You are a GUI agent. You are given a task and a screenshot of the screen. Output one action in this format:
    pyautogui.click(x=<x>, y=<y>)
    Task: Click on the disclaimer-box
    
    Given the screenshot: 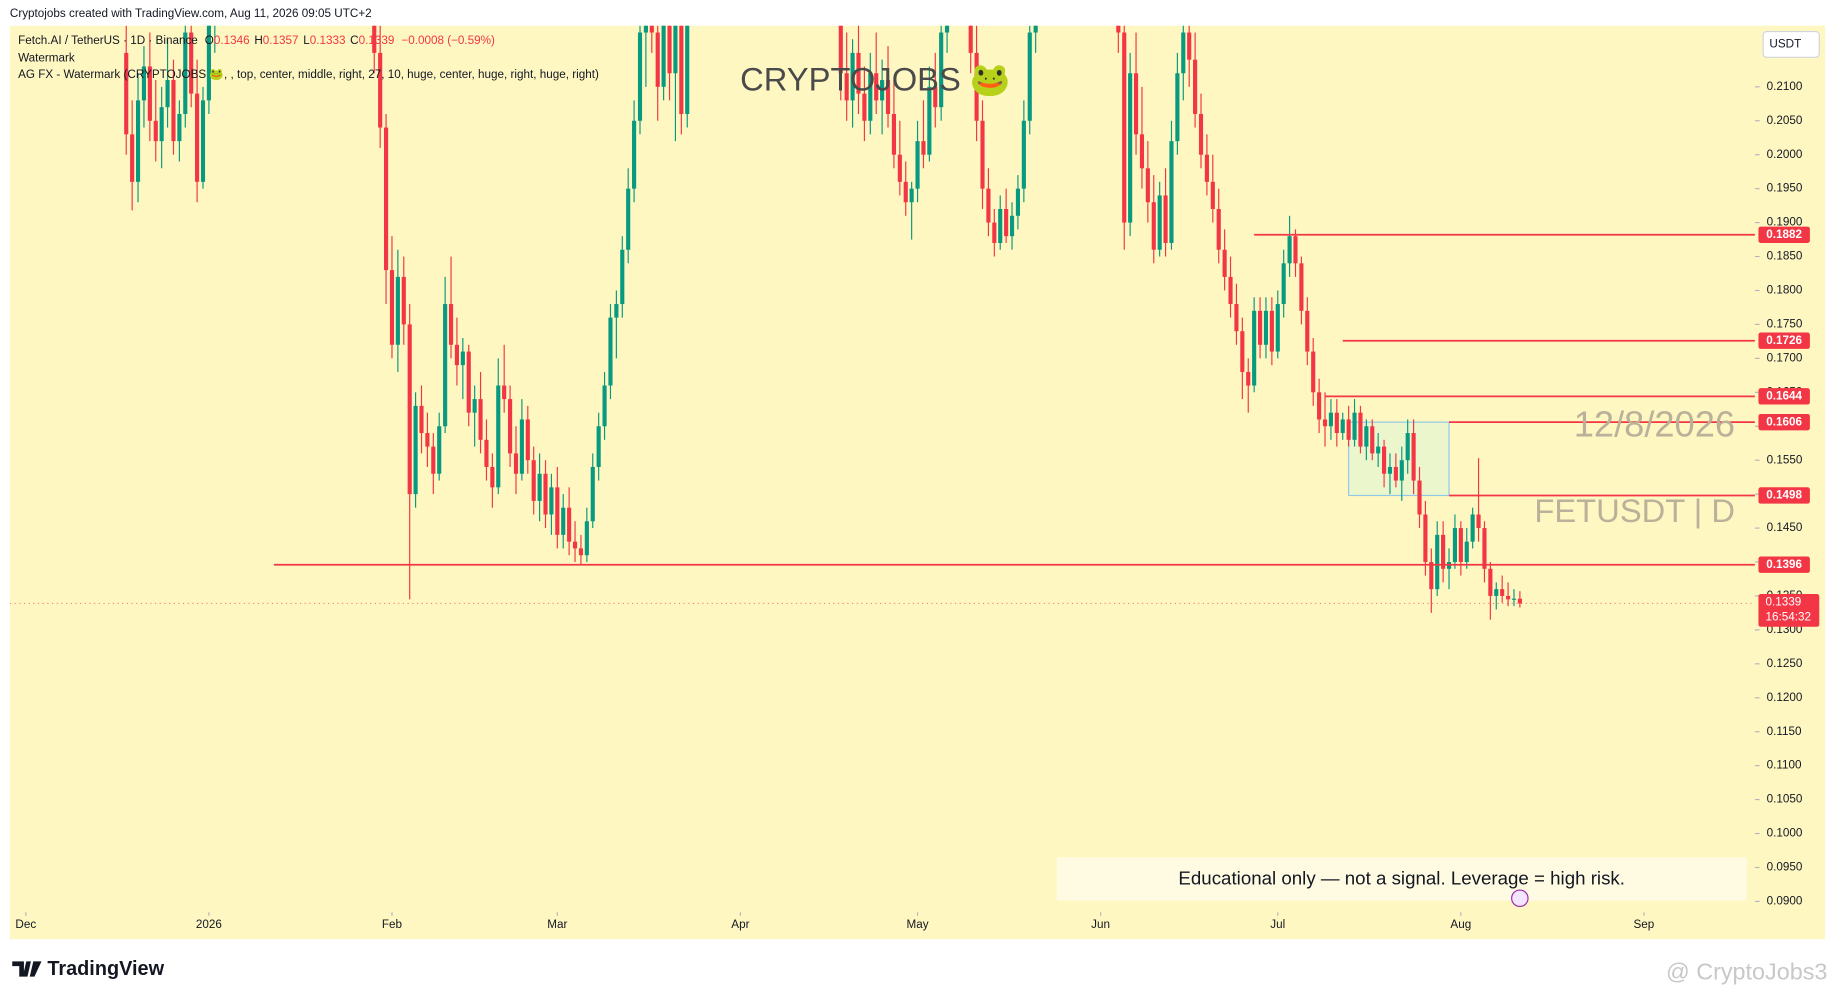 What is the action you would take?
    pyautogui.click(x=1401, y=879)
    